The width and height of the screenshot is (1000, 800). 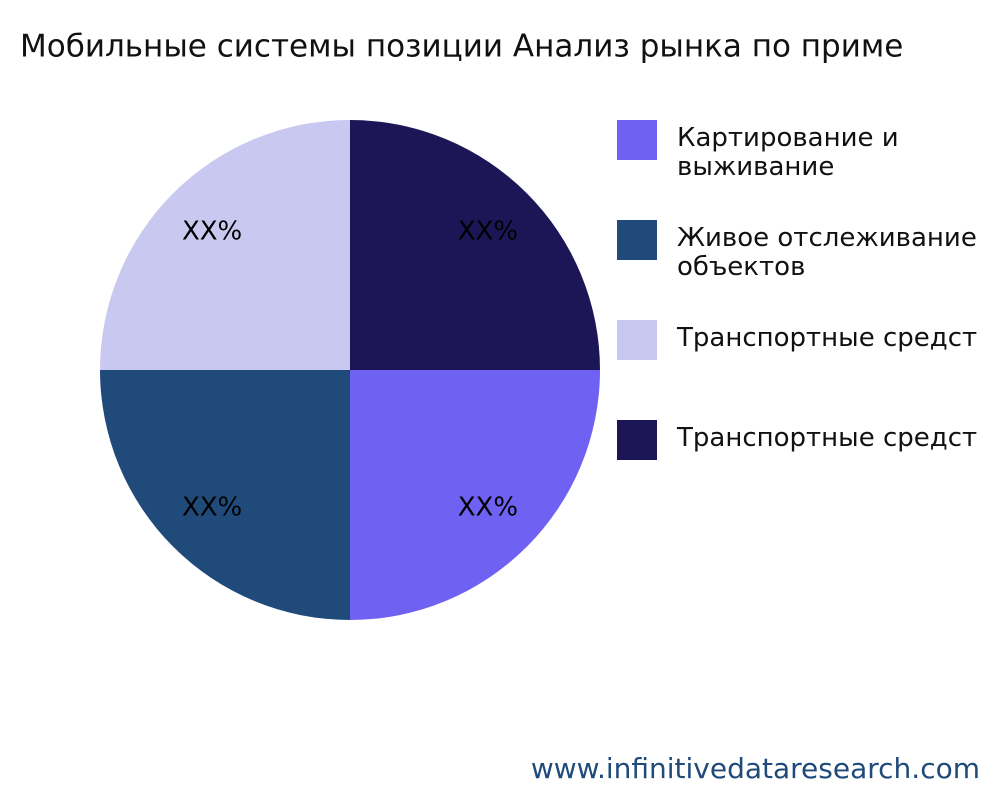 I want to click on legend-item: Живое отслеживание объектов, so click(x=808, y=251).